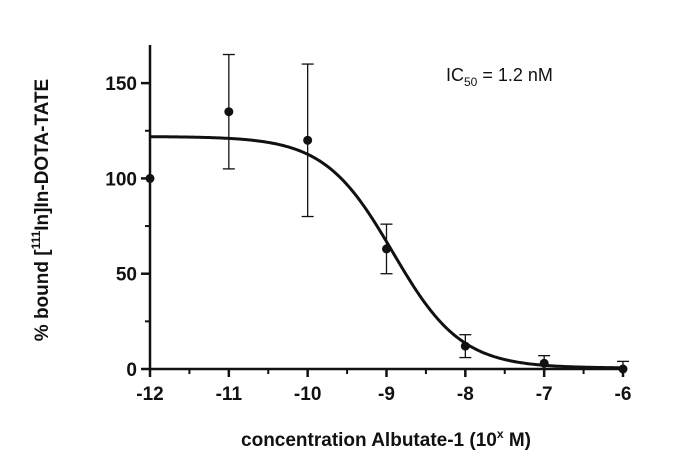 Image resolution: width=696 pixels, height=476 pixels. What do you see at coordinates (41, 210) in the screenshot?
I see `y-axis-label: % bound [111In]In-DOTA-TATE` at bounding box center [41, 210].